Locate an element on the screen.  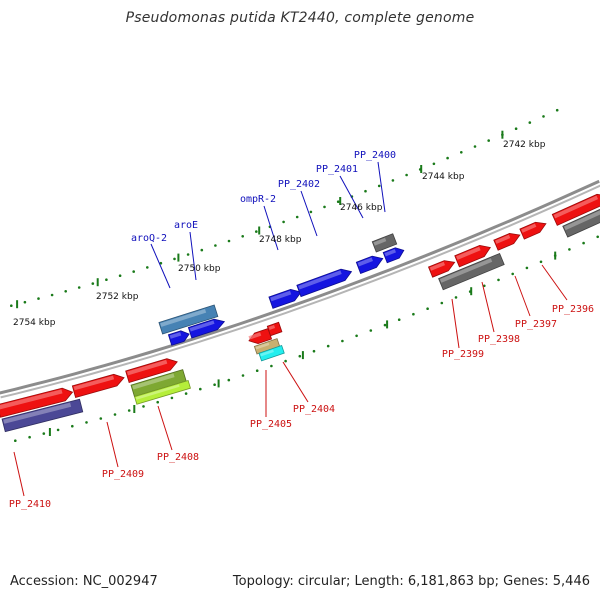
label-ompR-2: ompR-2 is located at coordinates (258, 199).